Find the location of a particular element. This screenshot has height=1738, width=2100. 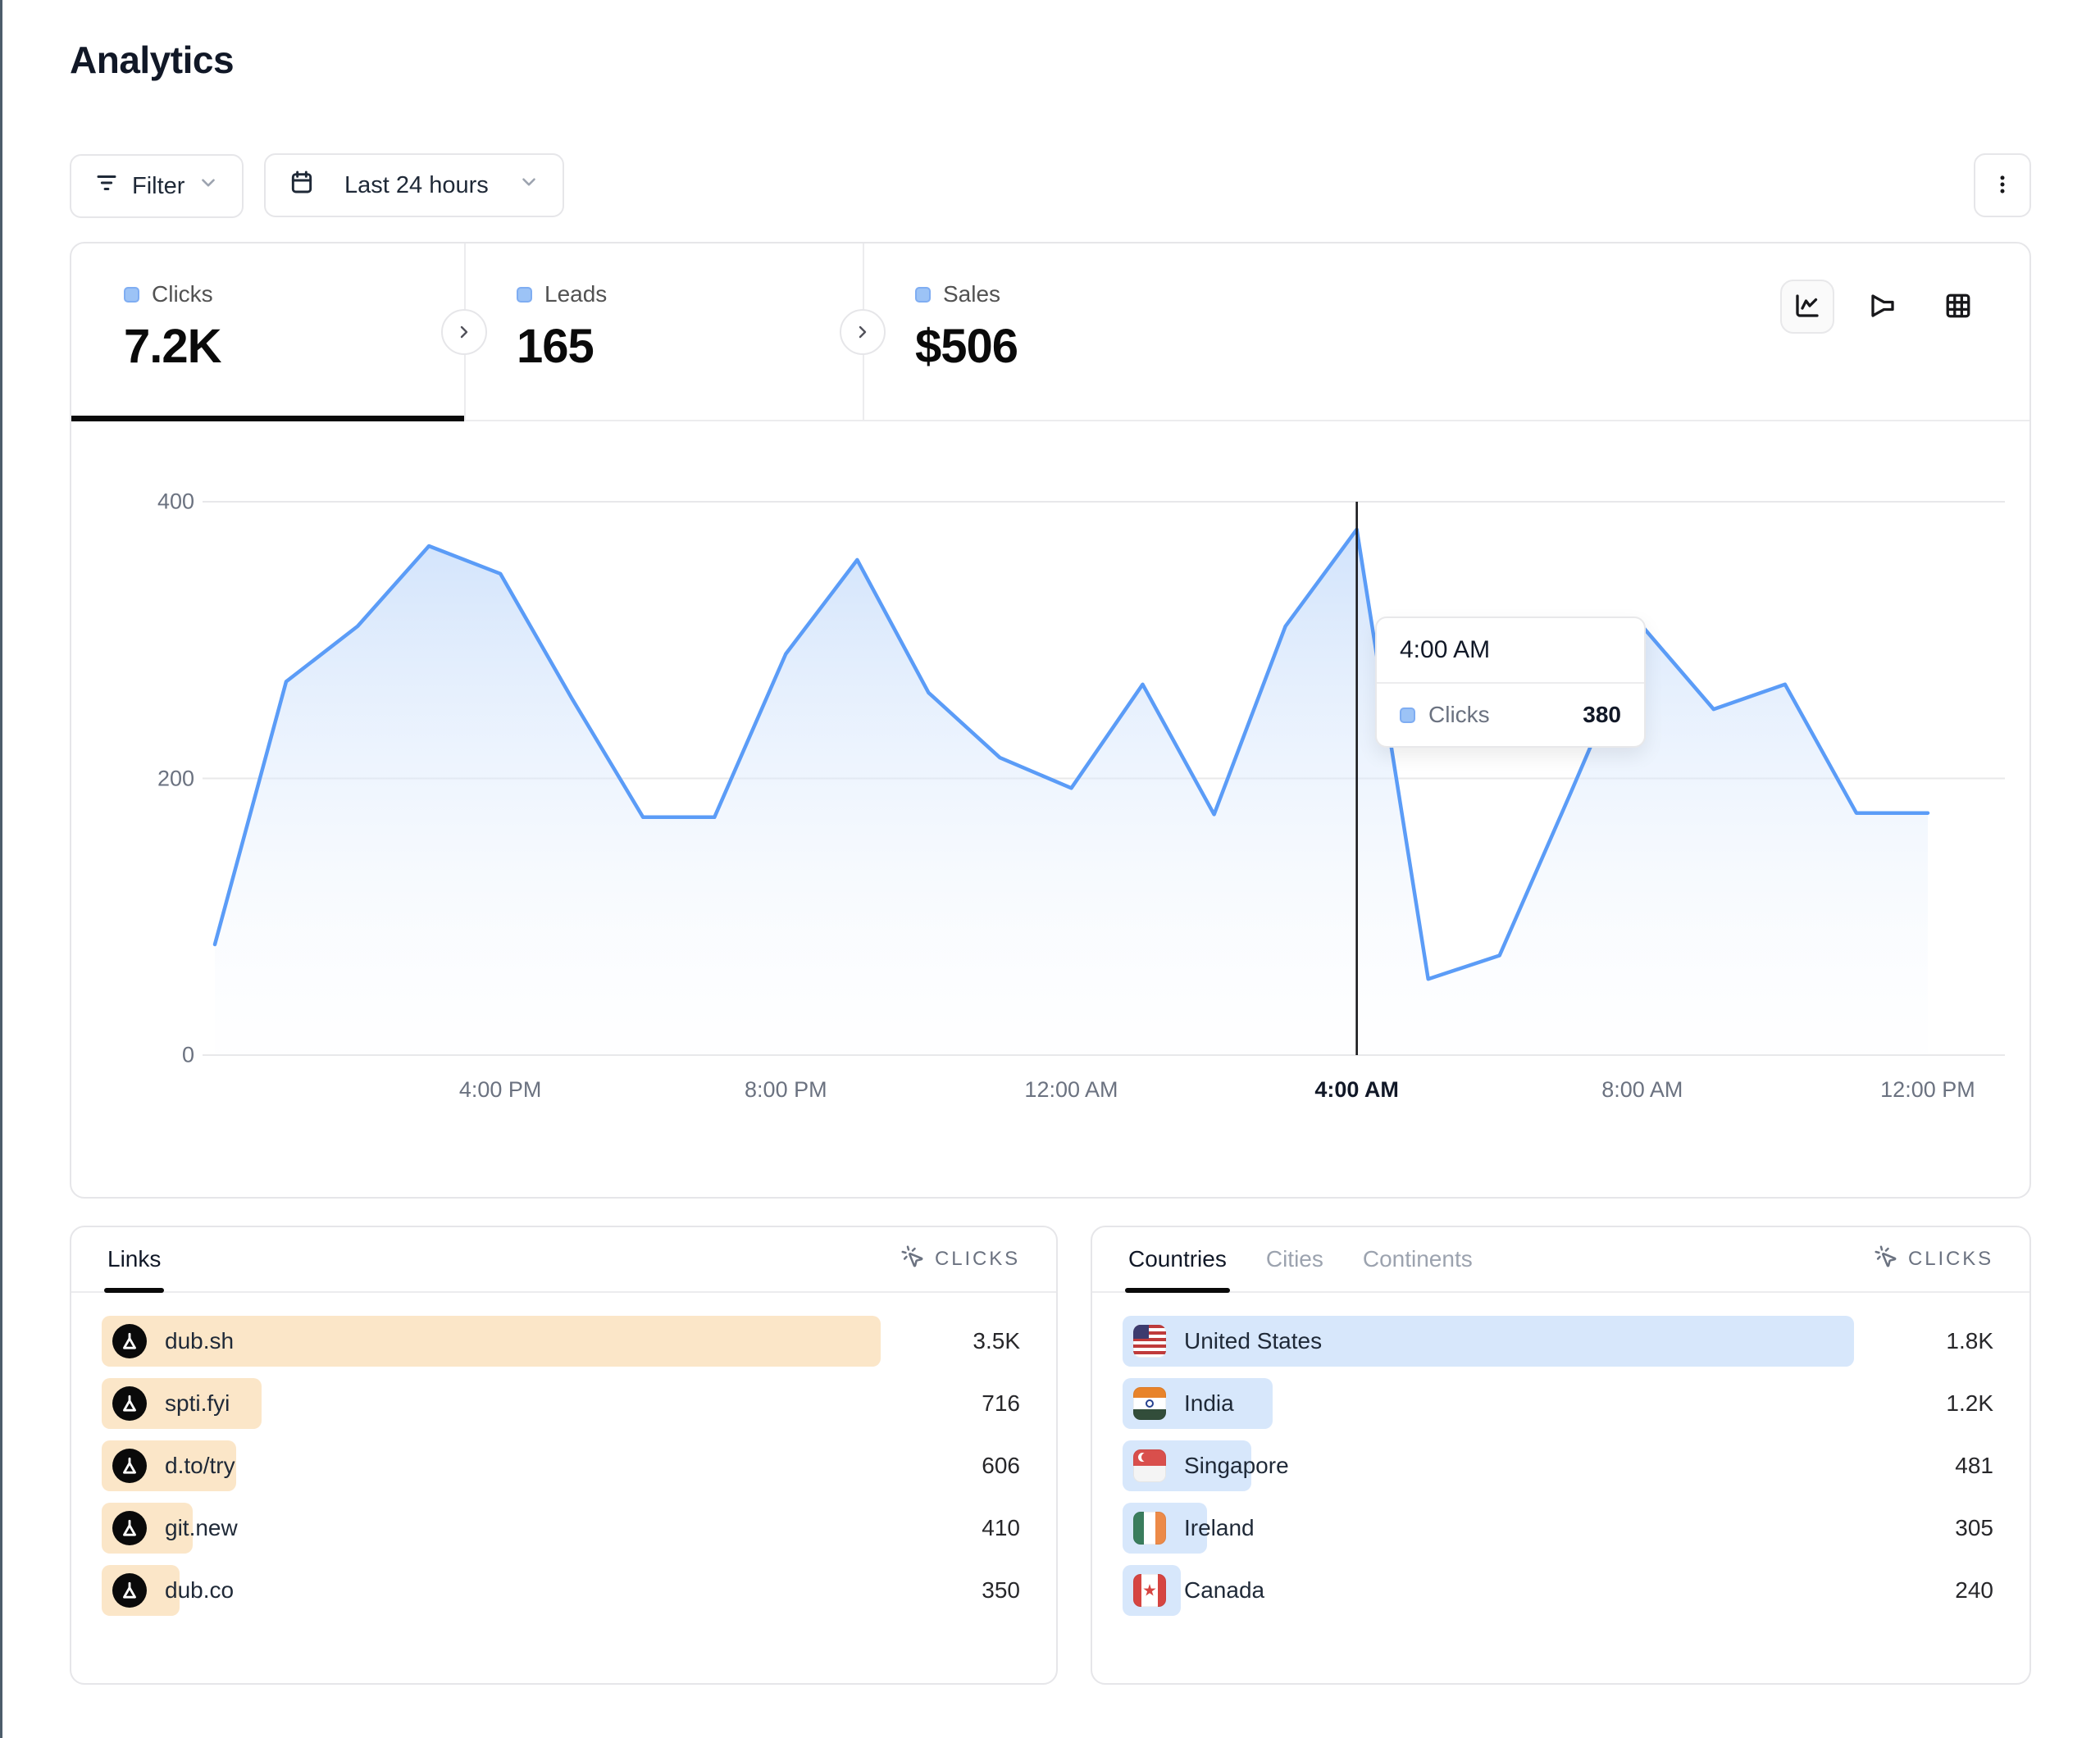

stat-value: 165 is located at coordinates (555, 346).